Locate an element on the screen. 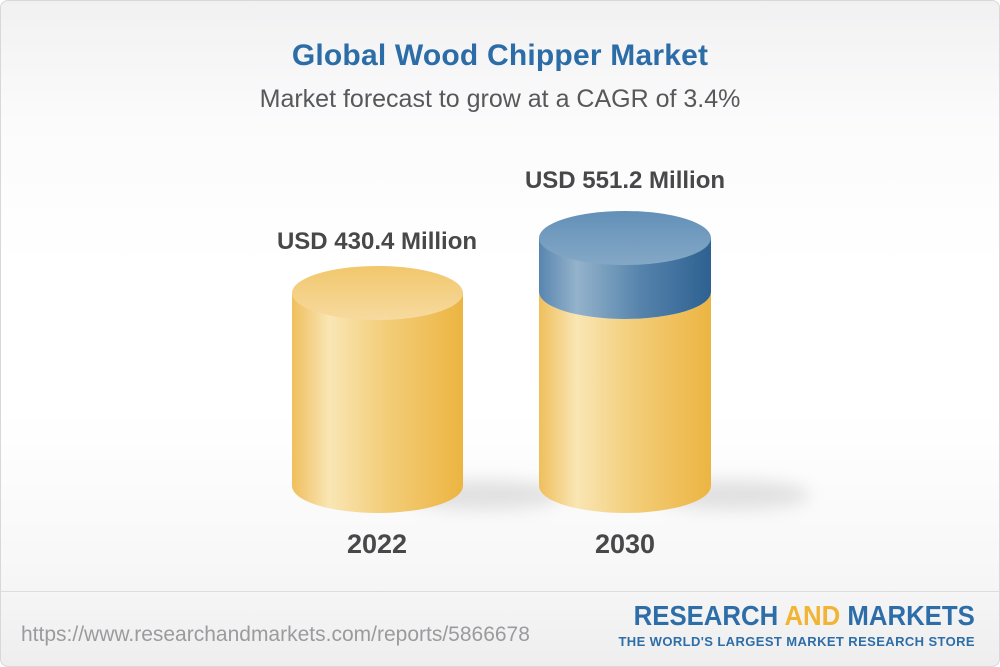  category-label-2030: 2030 is located at coordinates (625, 544).